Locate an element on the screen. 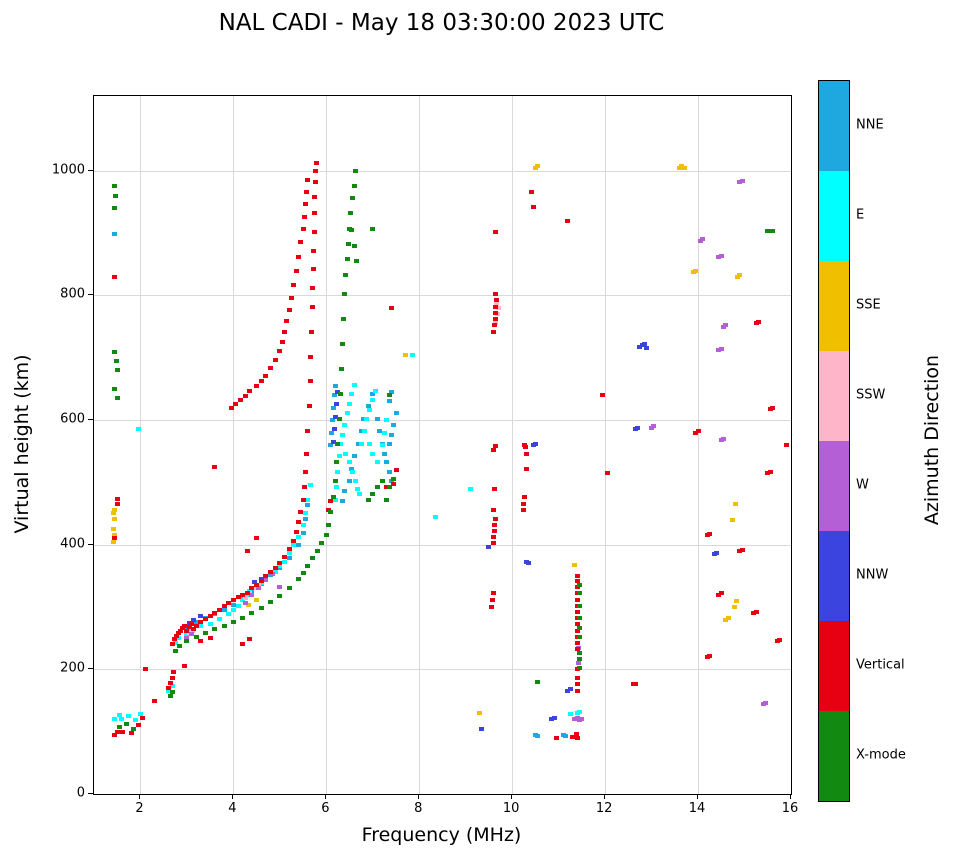  colorbar-segment-ssw is located at coordinates (834, 396).